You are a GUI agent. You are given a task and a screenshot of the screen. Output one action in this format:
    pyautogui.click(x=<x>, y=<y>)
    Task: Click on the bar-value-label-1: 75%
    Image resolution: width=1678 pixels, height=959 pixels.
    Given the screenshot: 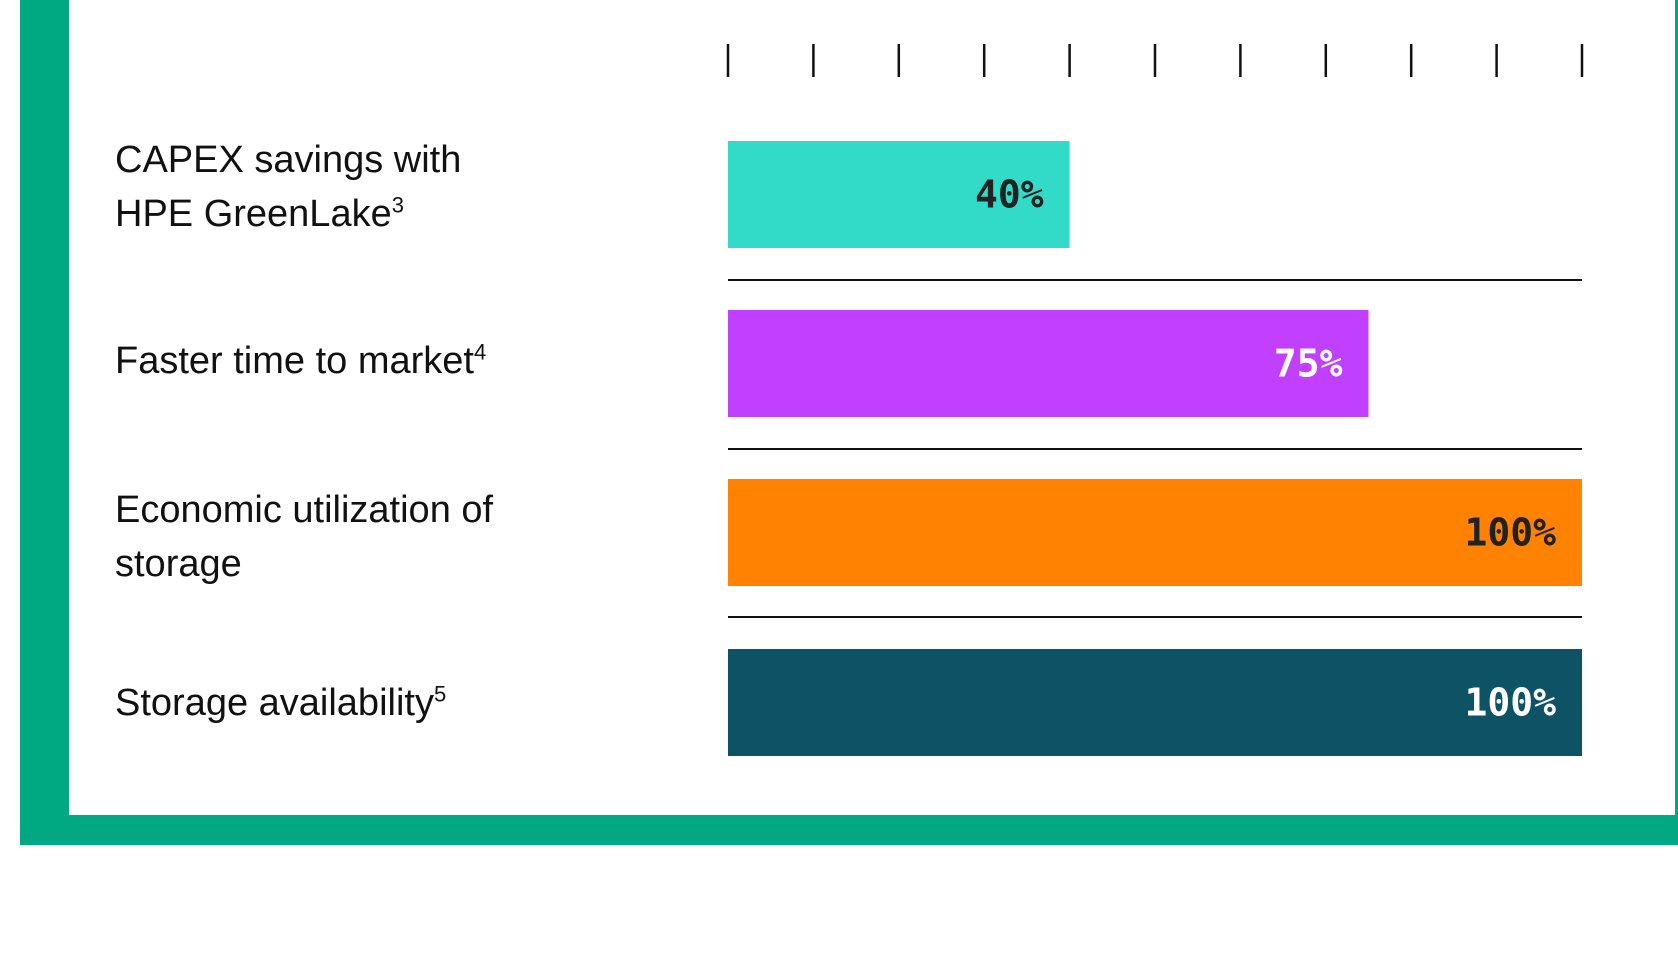 What is the action you would take?
    pyautogui.click(x=1308, y=364)
    